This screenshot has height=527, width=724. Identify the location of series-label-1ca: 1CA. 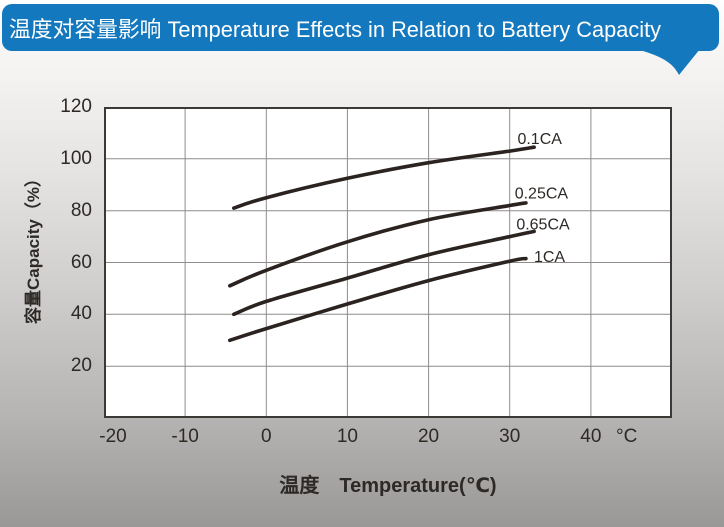
(549, 257).